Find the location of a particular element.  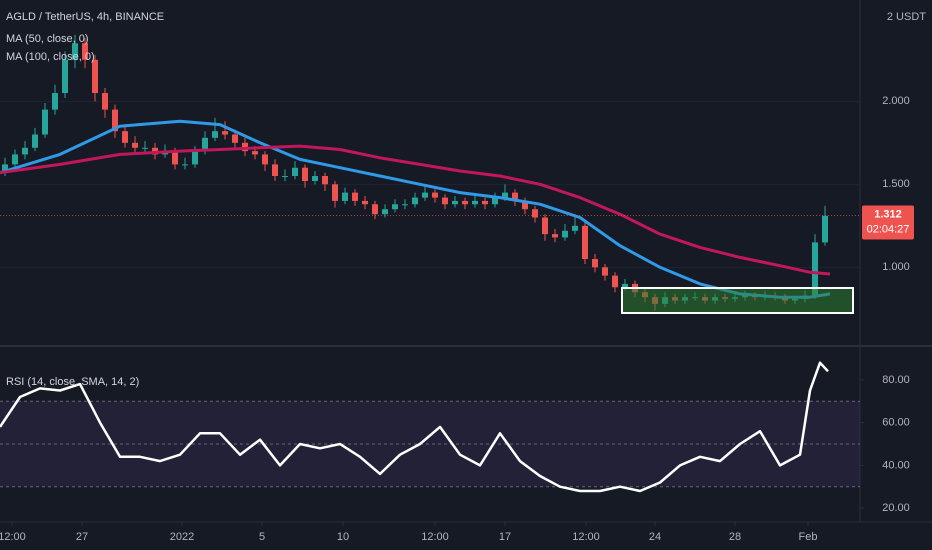

x-tick-label: 10 is located at coordinates (343, 537).